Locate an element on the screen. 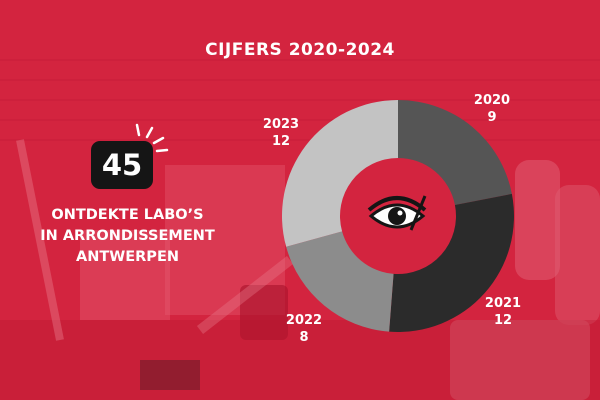 The image size is (600, 400). caption-line-2: IN ARRONDISSEMENT is located at coordinates (127, 236).